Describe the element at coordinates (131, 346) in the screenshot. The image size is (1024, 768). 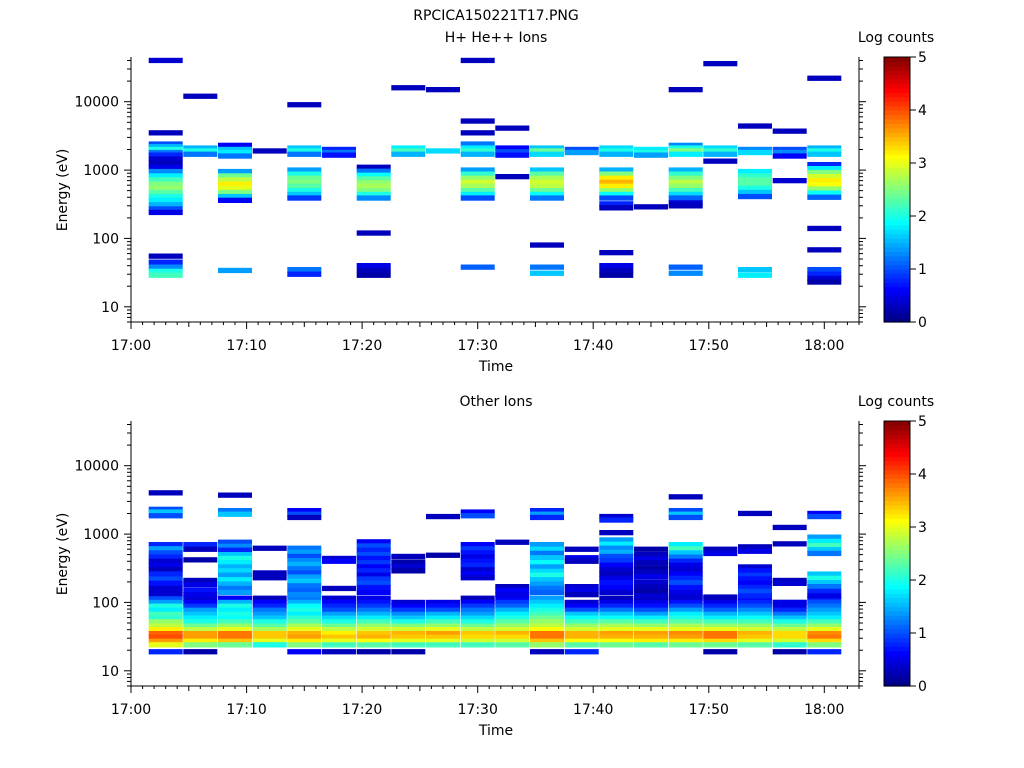
I see `x-tick-label: 17:00` at that location.